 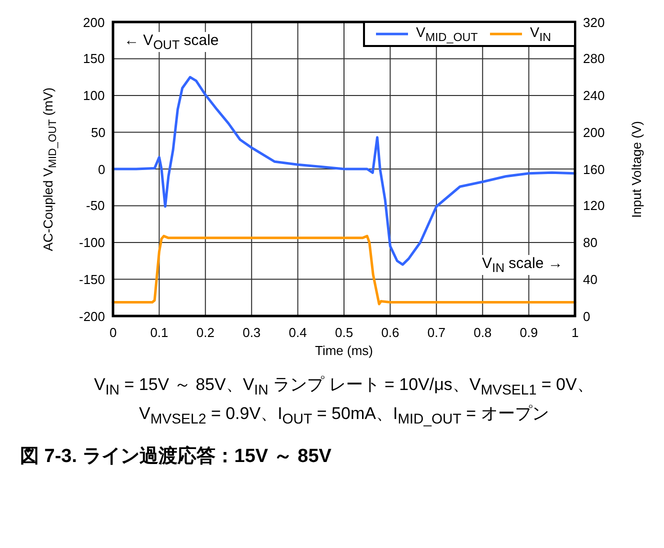 I want to click on y2-tick-label: 240, so click(x=594, y=95).